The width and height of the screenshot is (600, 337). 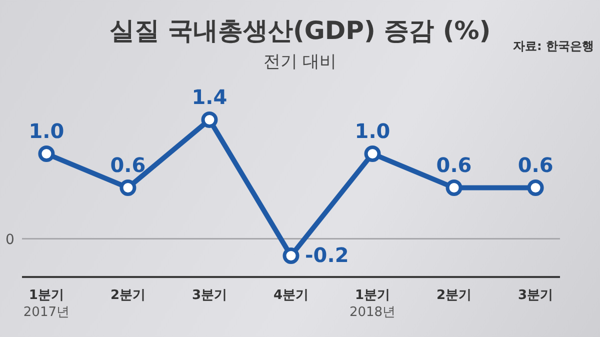 I want to click on data-label: -0.2, so click(x=327, y=254).